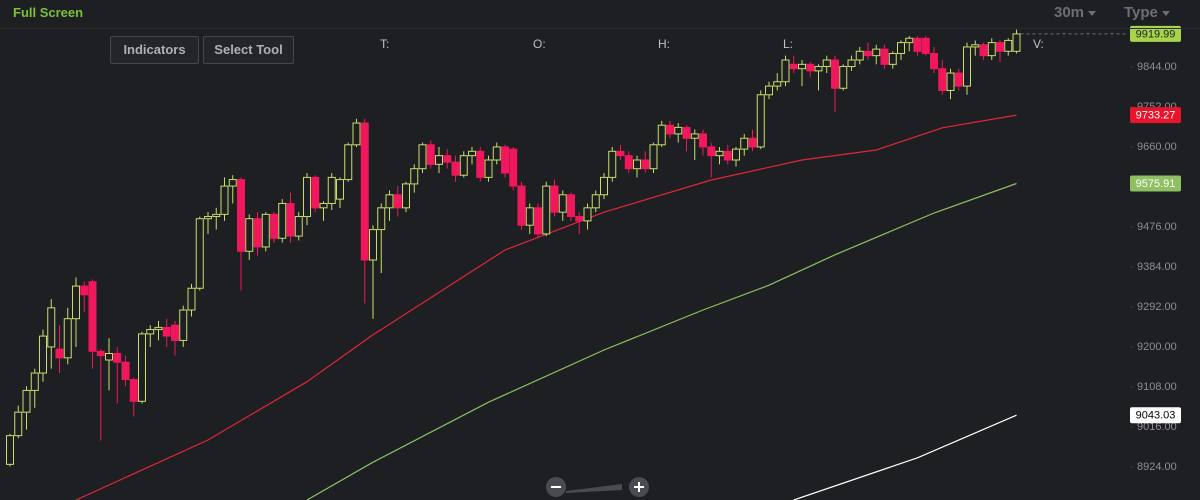 Image resolution: width=1200 pixels, height=500 pixels. What do you see at coordinates (1141, 12) in the screenshot?
I see `type-label: Type` at bounding box center [1141, 12].